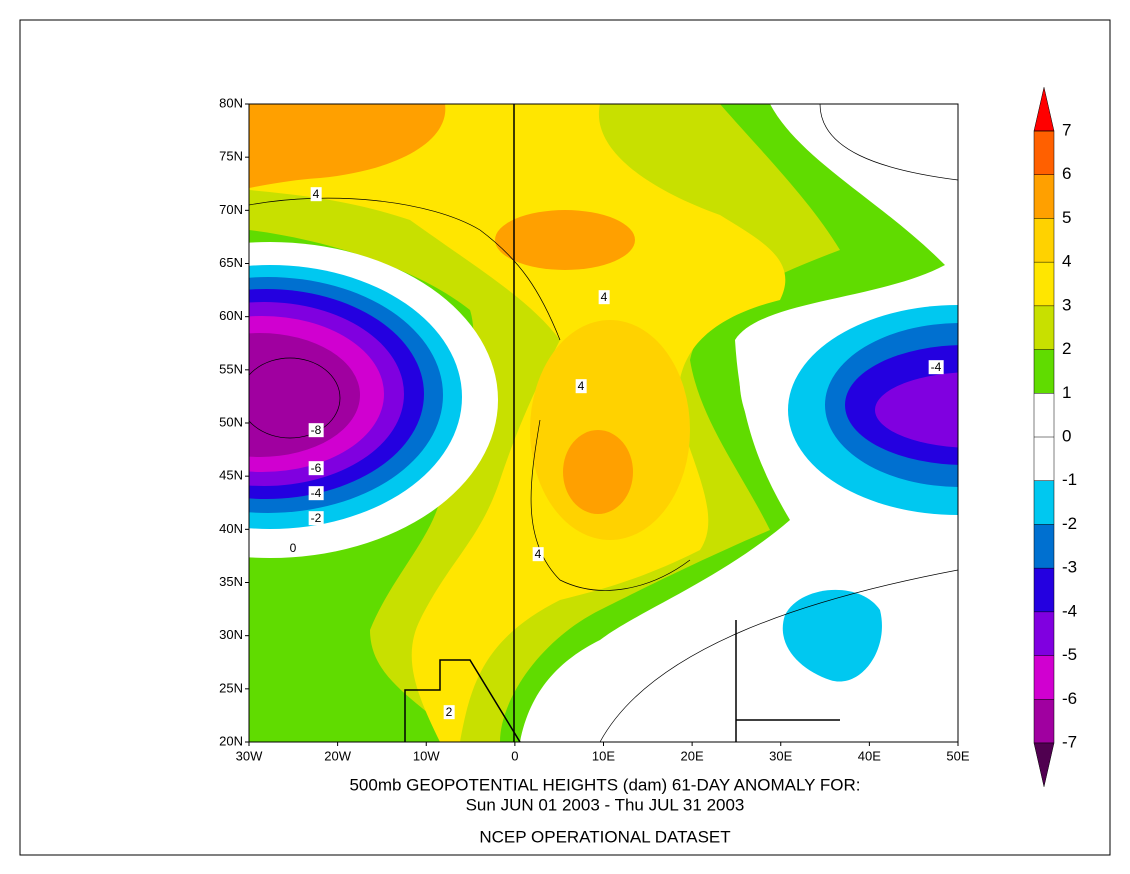 The image size is (1130, 874). I want to click on lat-label: 40N, so click(231, 528).